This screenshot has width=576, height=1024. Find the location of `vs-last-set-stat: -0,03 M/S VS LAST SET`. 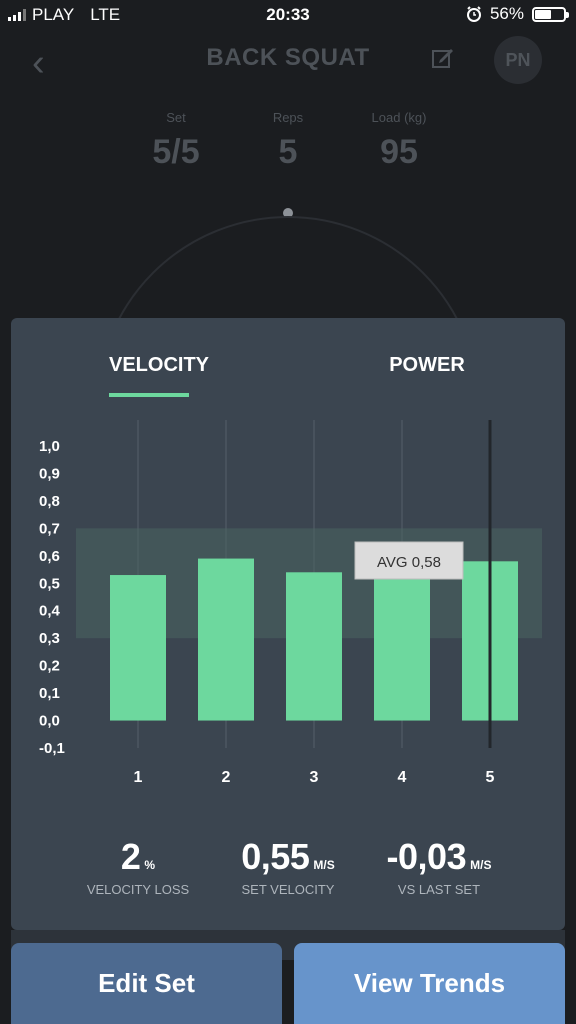

vs-last-set-stat: -0,03 M/S VS LAST SET is located at coordinates (439, 866).